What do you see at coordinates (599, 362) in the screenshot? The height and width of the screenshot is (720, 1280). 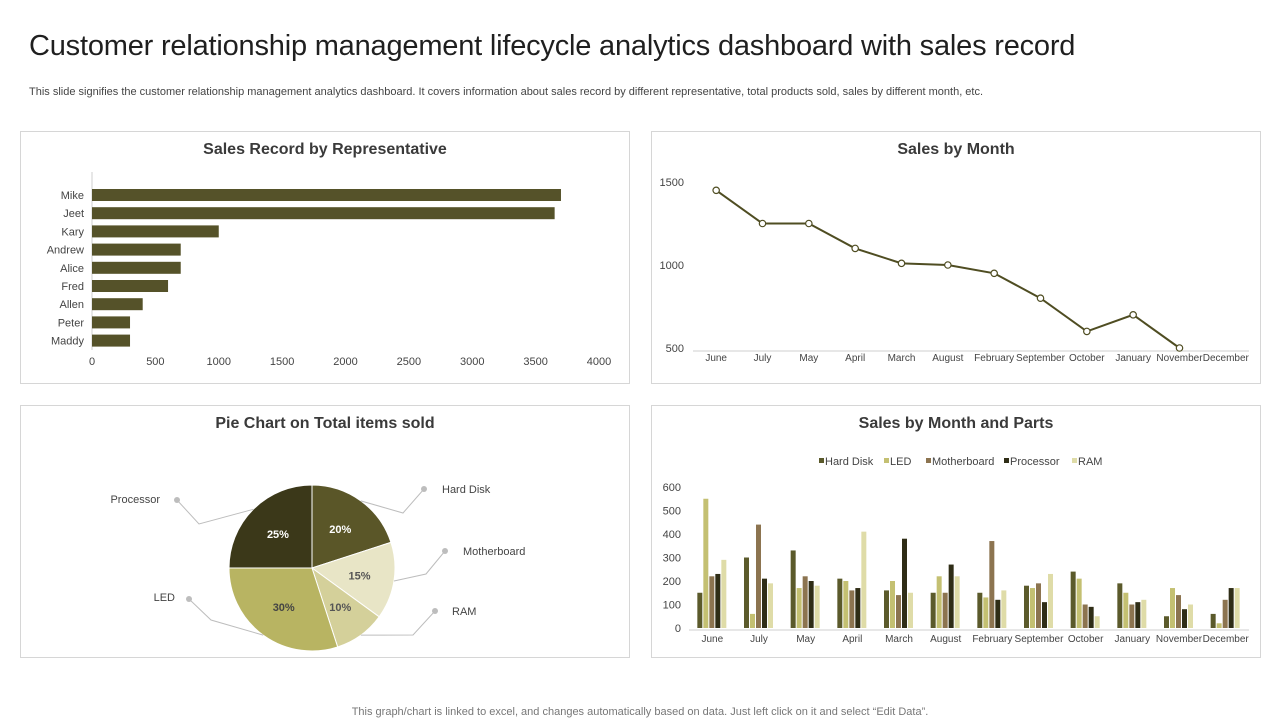 I see `x-tick-label: 4000` at bounding box center [599, 362].